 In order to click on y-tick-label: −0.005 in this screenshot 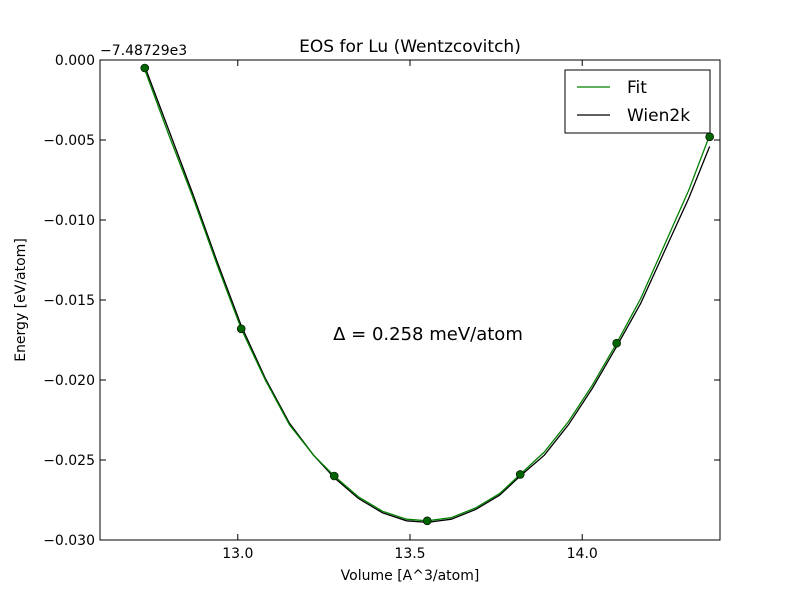, I will do `click(69, 141)`.